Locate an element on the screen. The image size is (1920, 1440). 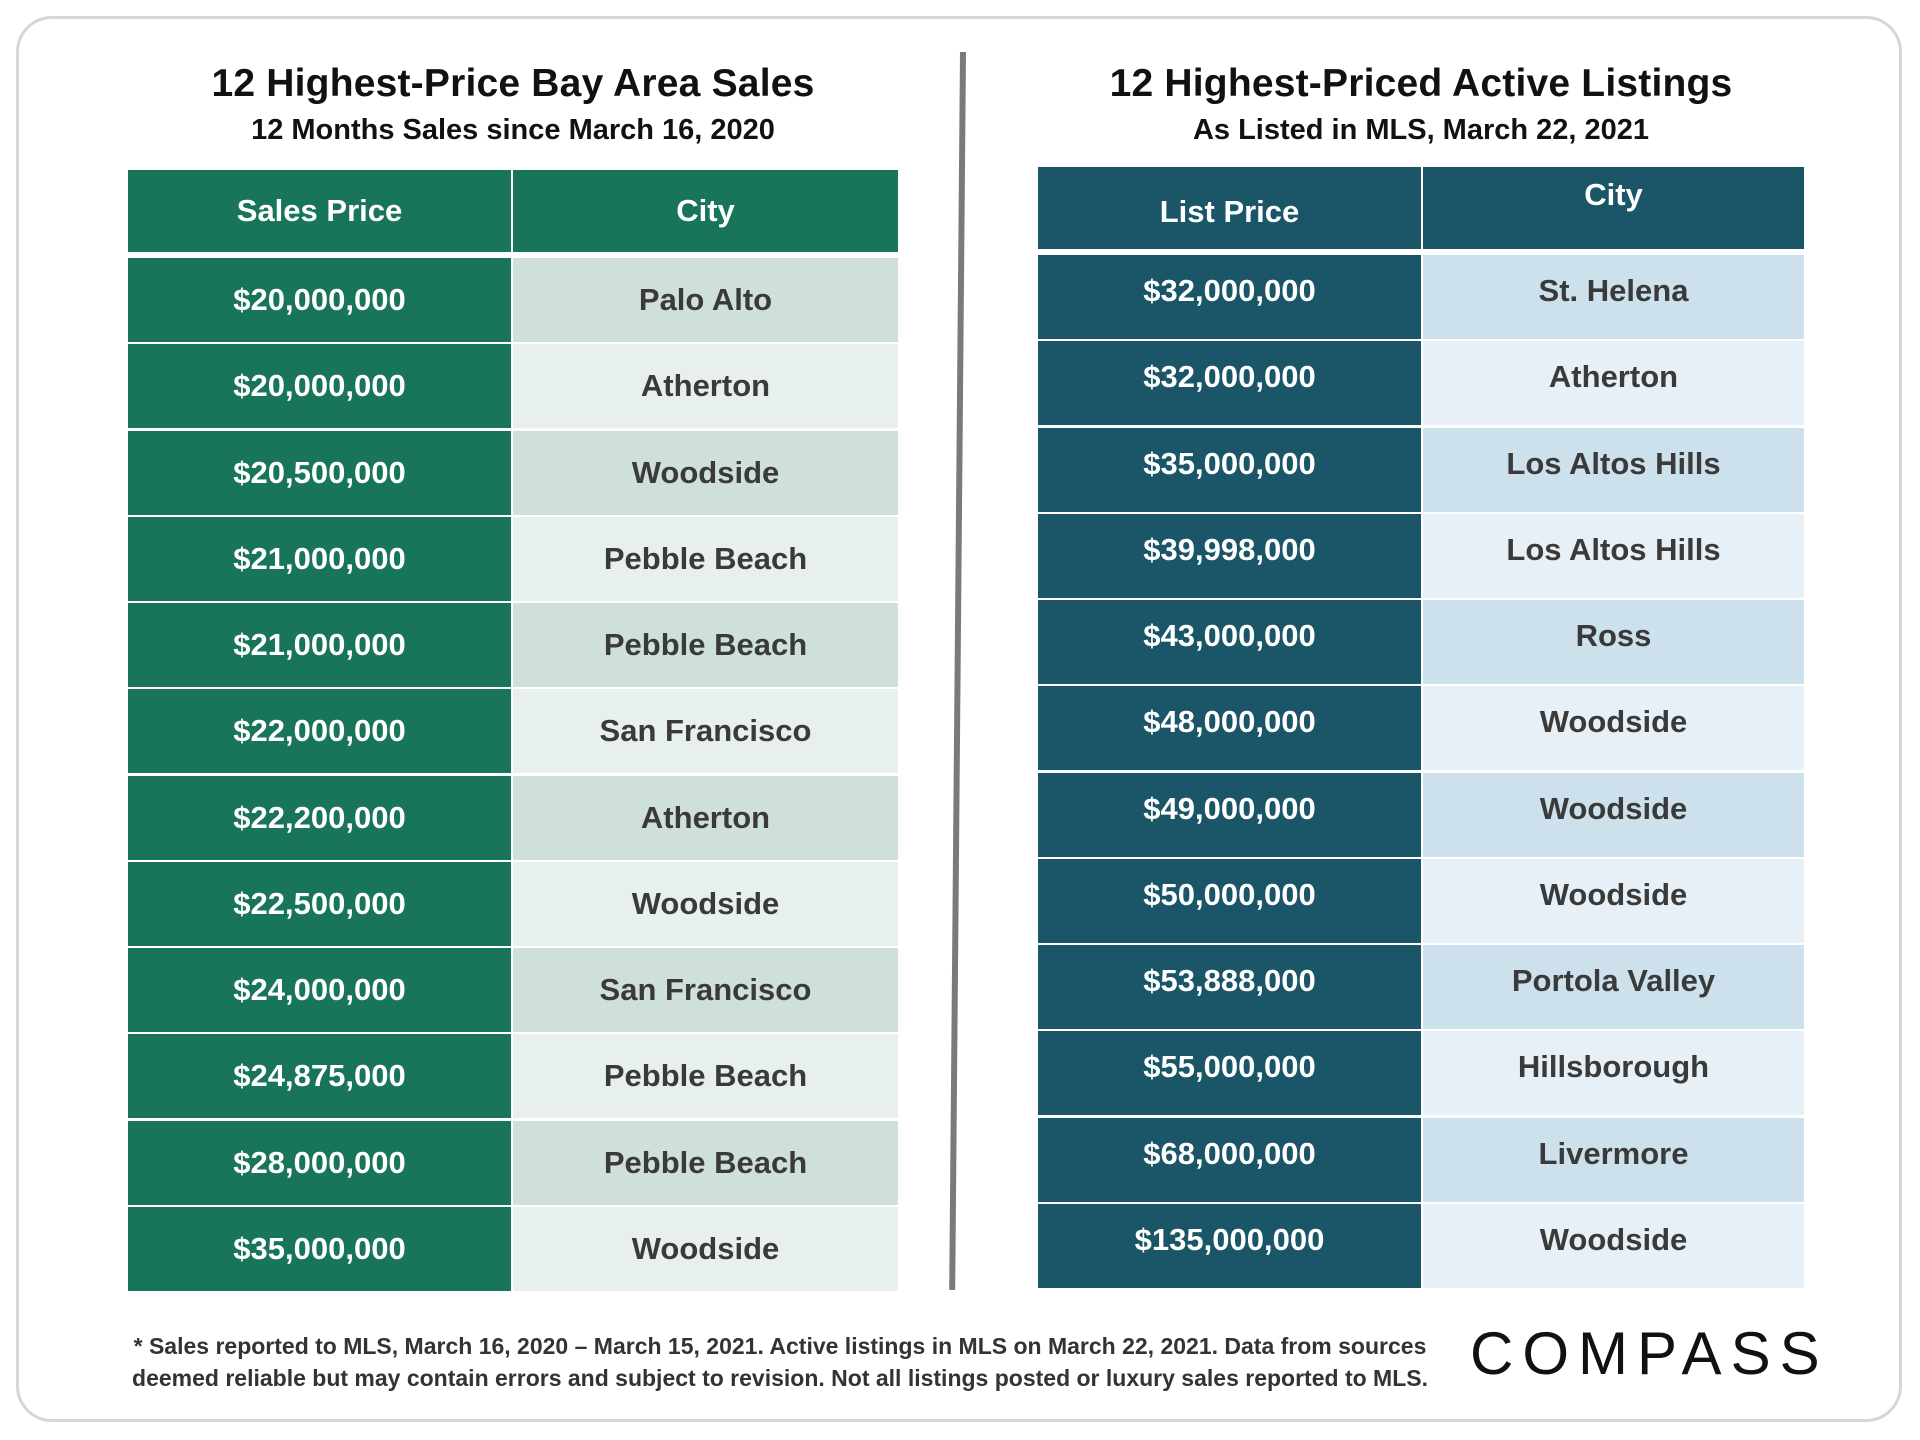
sales-table-header: Sales Price City is located at coordinates (513, 211).